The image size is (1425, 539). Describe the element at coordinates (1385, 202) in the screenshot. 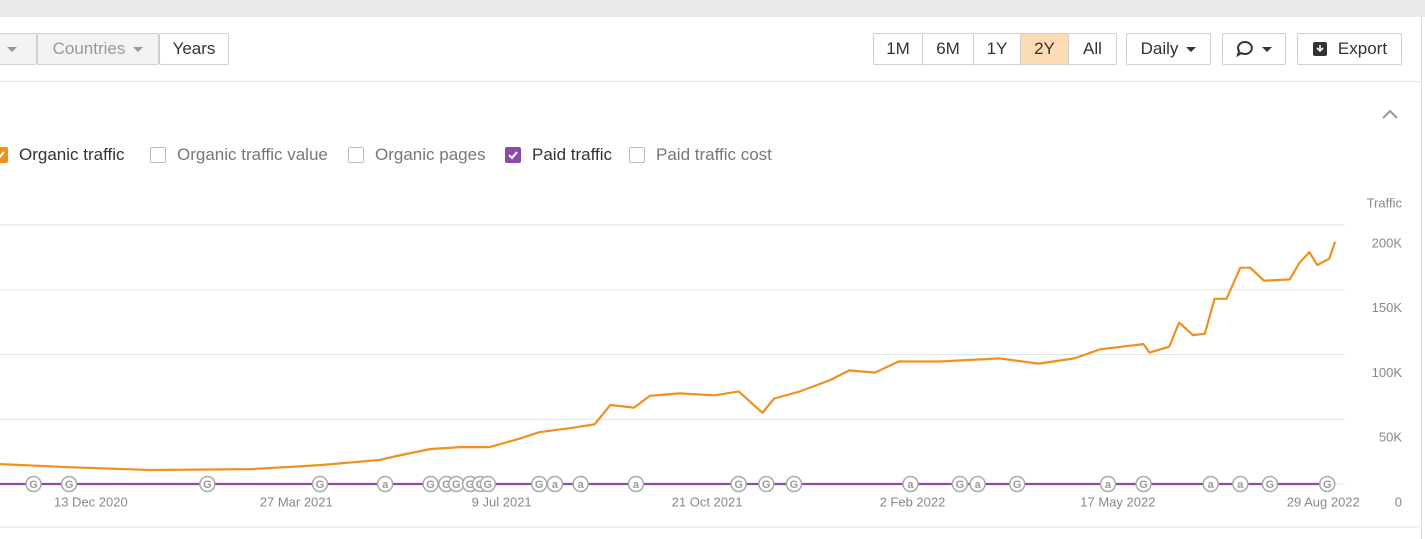

I see `y-axis-label: Traffic` at that location.